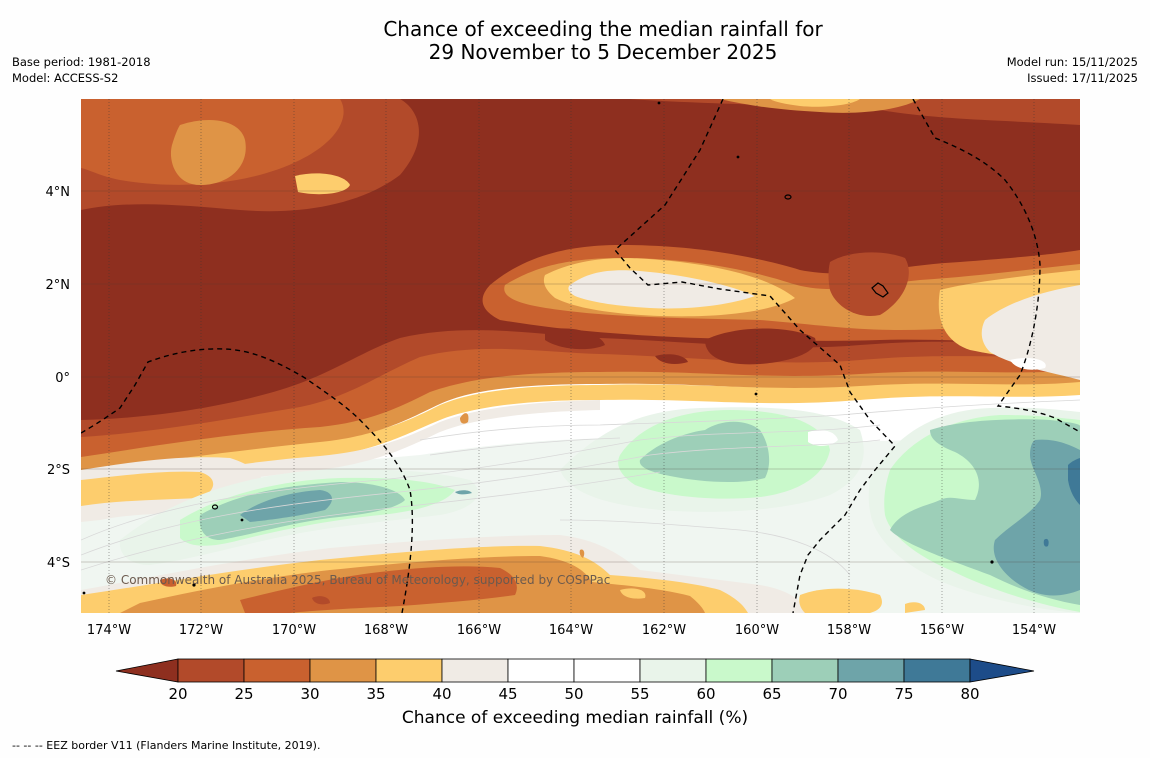  I want to click on model-run: Model run: 15/11/2025, so click(1072, 62).